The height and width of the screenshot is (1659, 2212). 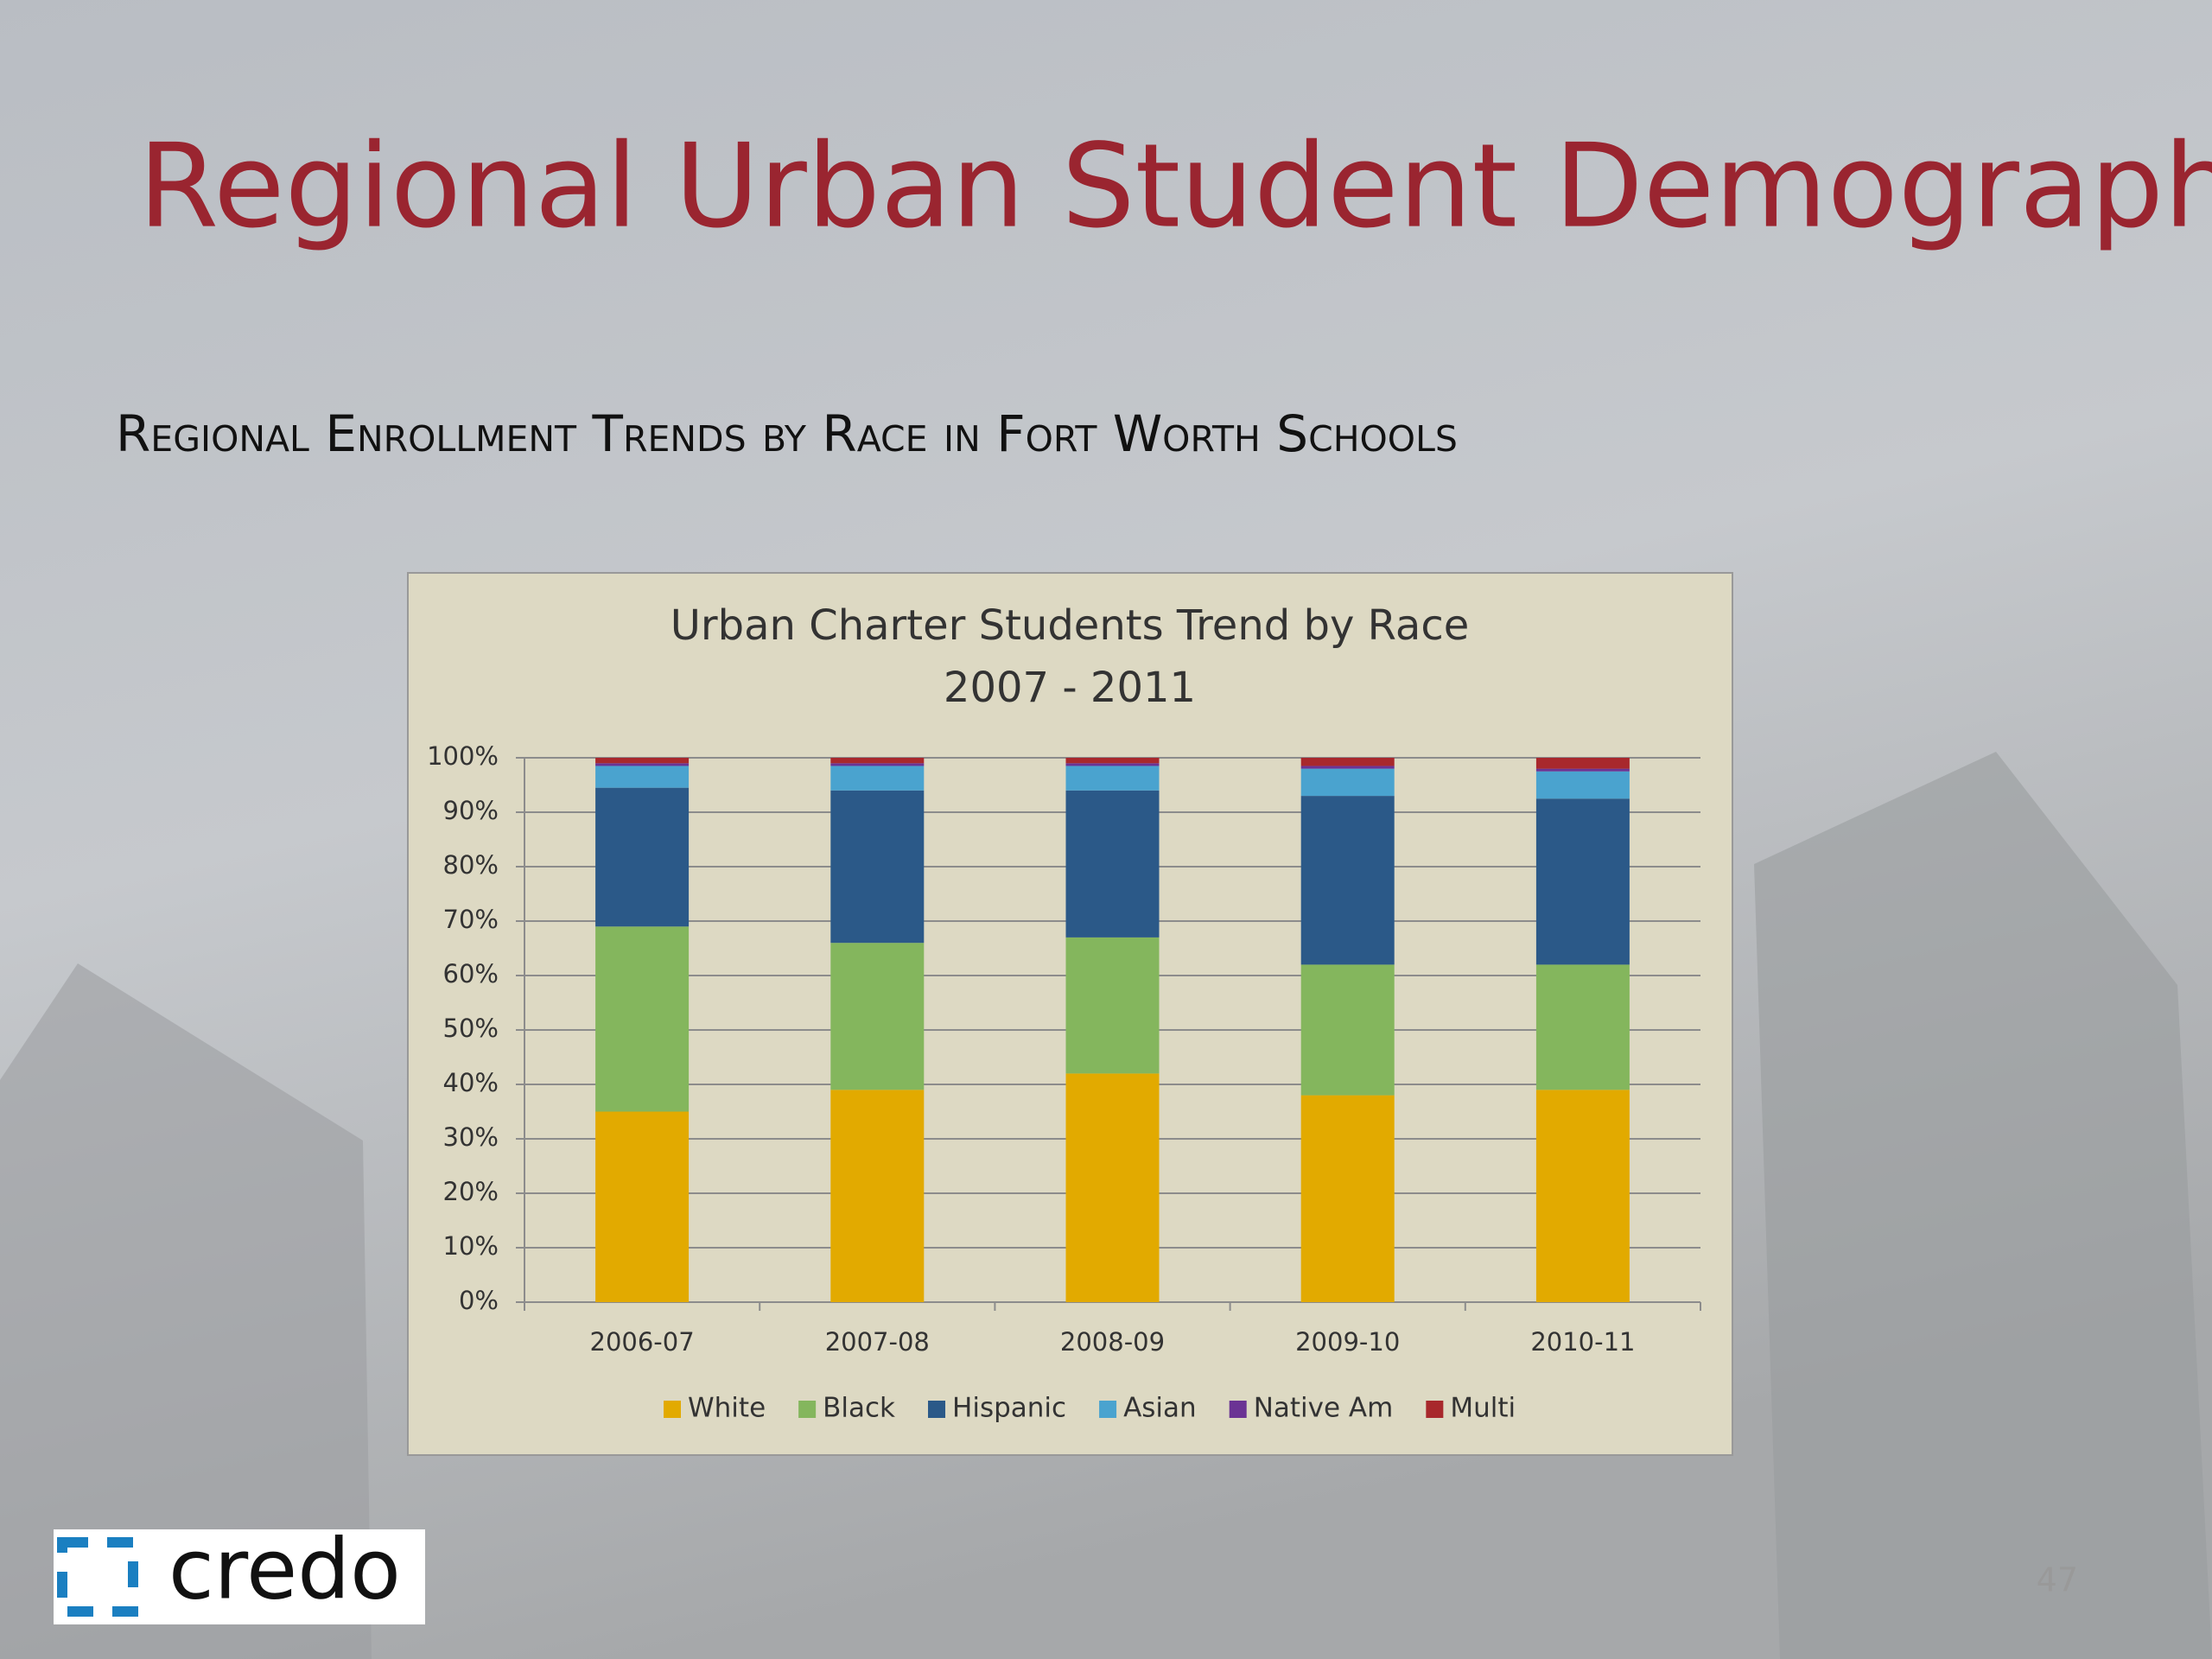 I want to click on y-tick-label: 60%, so click(x=471, y=973).